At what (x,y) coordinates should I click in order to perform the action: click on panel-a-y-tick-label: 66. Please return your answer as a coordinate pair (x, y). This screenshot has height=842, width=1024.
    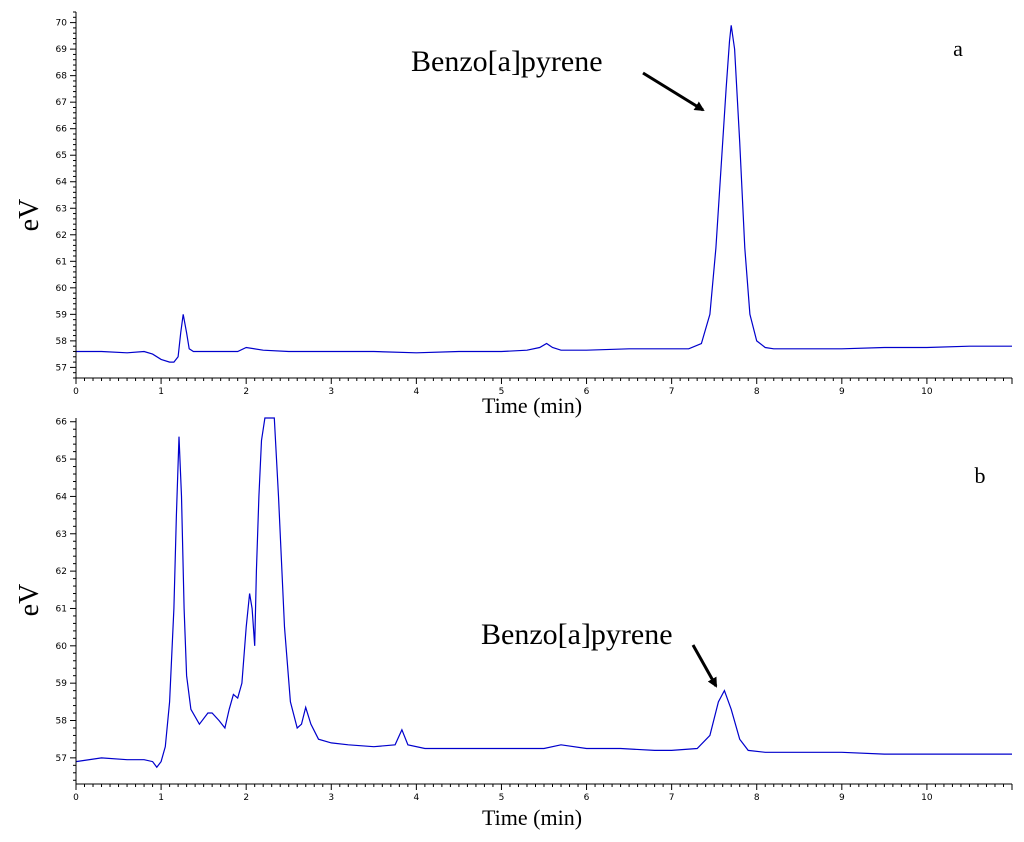
    Looking at the image, I should click on (62, 130).